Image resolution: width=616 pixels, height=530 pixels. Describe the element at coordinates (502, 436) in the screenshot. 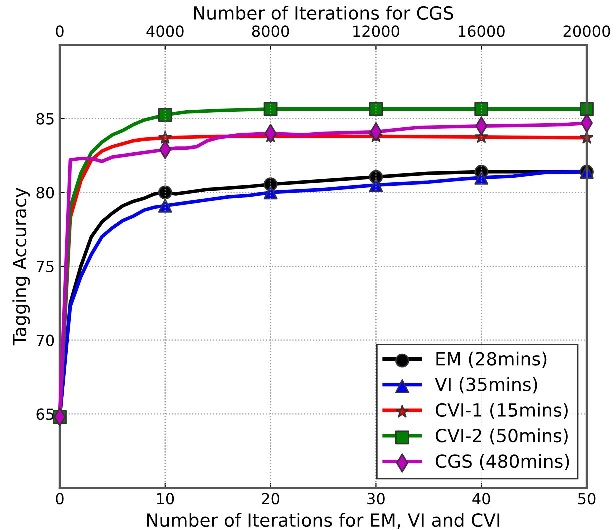

I see `legend-label: CVI-2 (50mins)` at that location.